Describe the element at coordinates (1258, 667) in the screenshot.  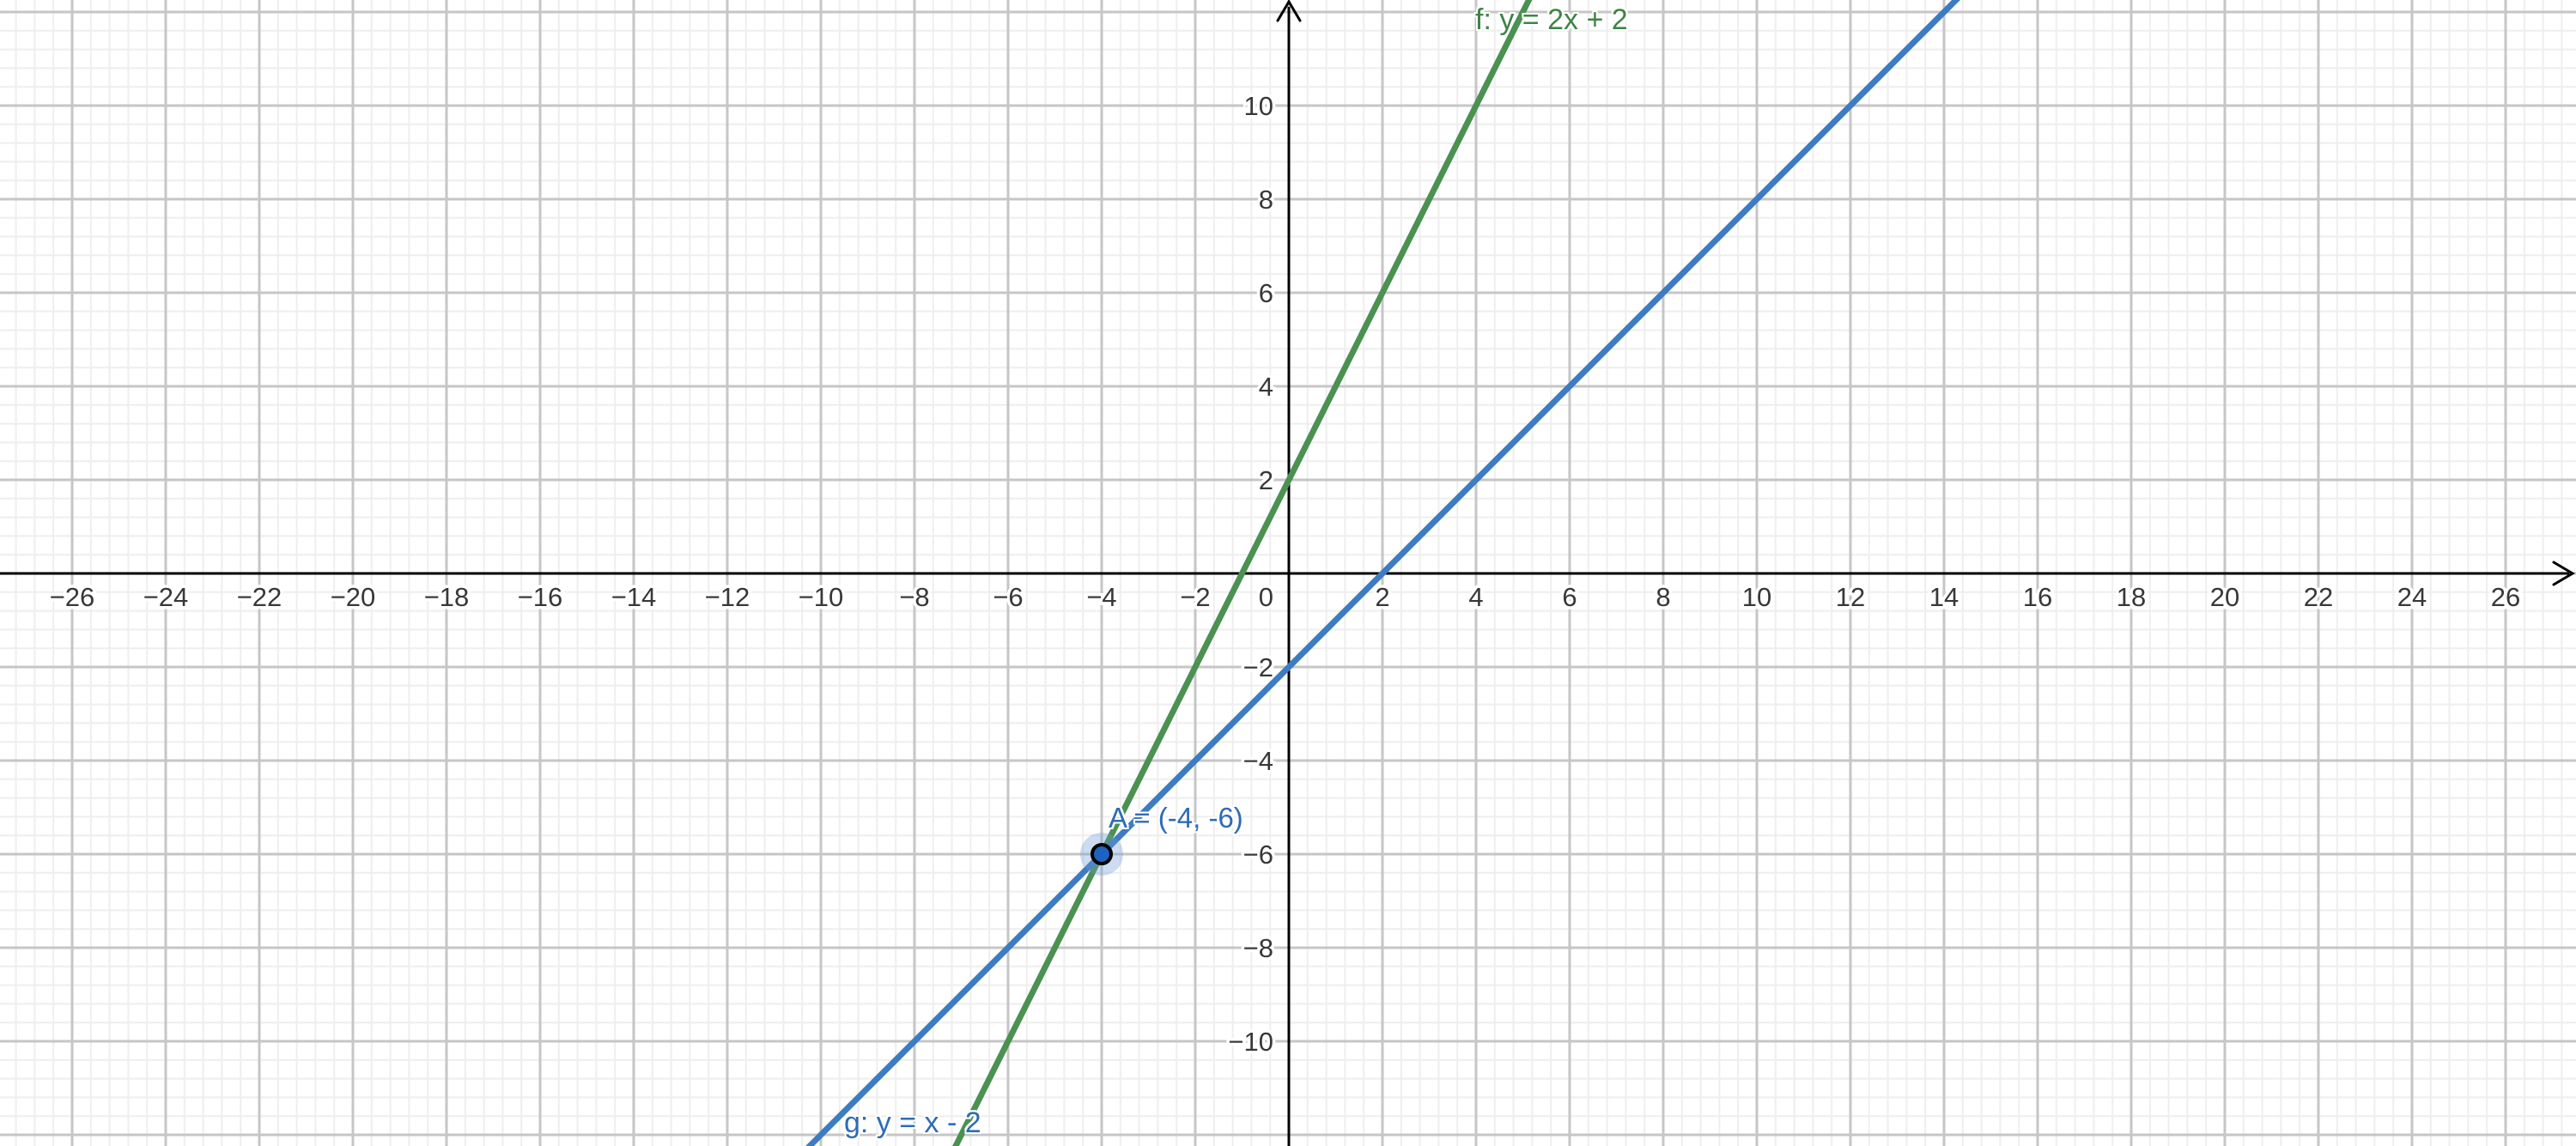
I see `y-axis-tick-label: −2` at that location.